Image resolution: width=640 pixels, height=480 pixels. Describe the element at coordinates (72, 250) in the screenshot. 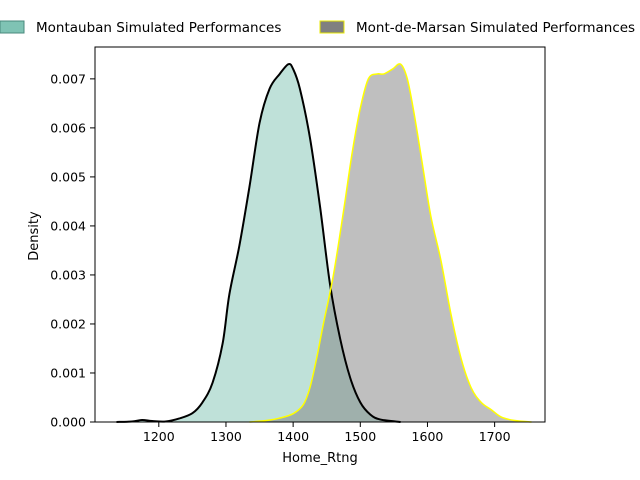

I see `y-axis: 0.000 0.001 0.002 0.003 0.004 0.005 0.006 0.007` at that location.